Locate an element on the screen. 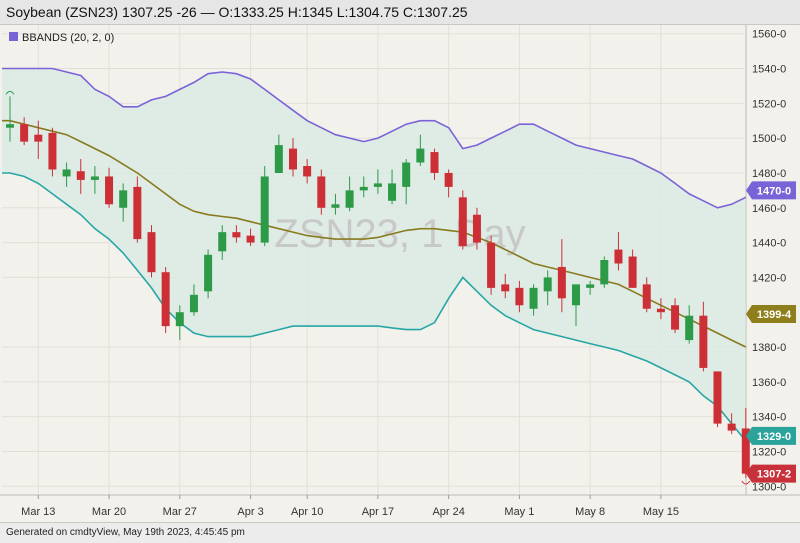  y-tick-label: 1480-0 is located at coordinates (769, 174).